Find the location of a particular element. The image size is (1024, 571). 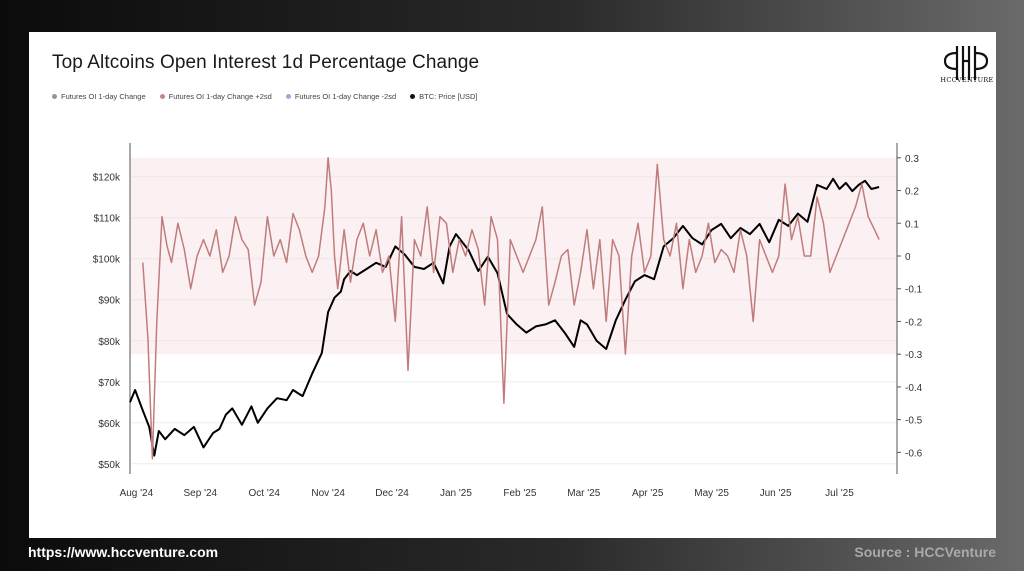

legend-item-oi-plus-2sd: Futures OI 1-day Change +2sd is located at coordinates (215, 96).